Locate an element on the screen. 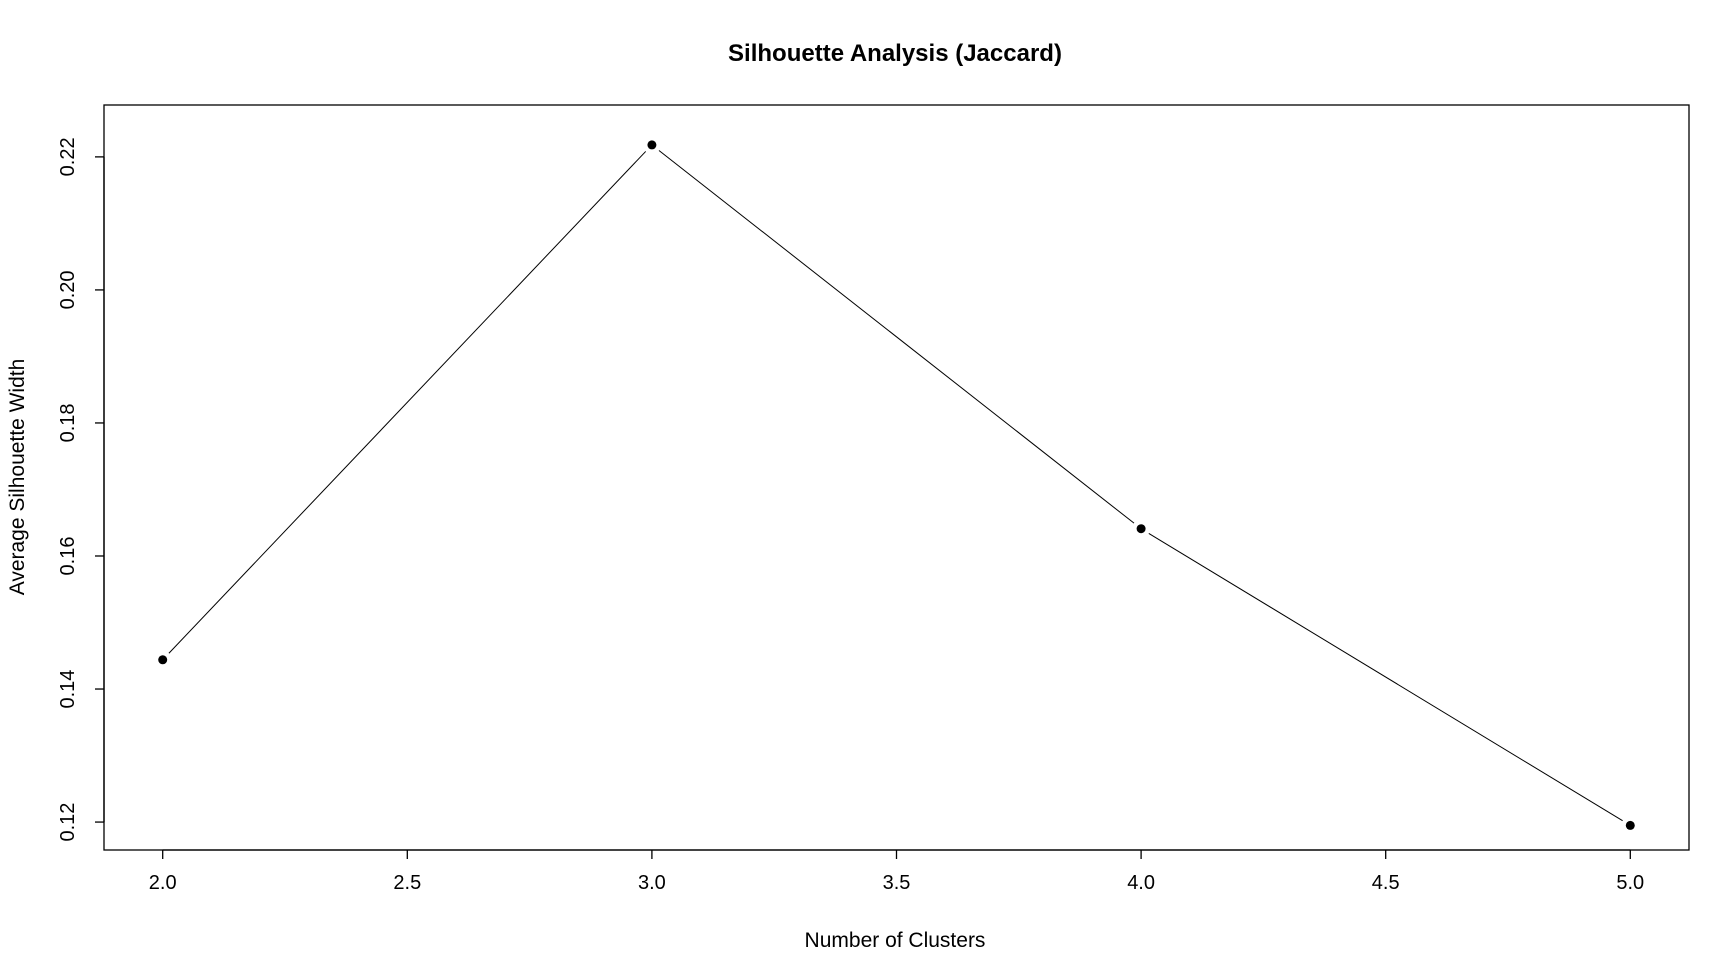 This screenshot has height=971, width=1727. x-tick-label: 3.0 is located at coordinates (652, 883).